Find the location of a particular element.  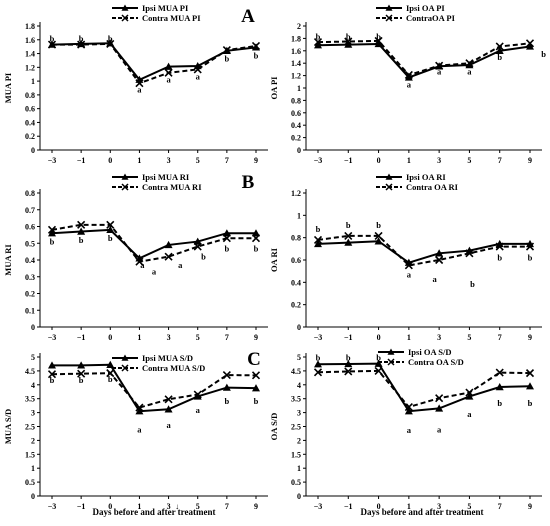

y-tick-label: 0.1 is located at coordinates (30, 310).